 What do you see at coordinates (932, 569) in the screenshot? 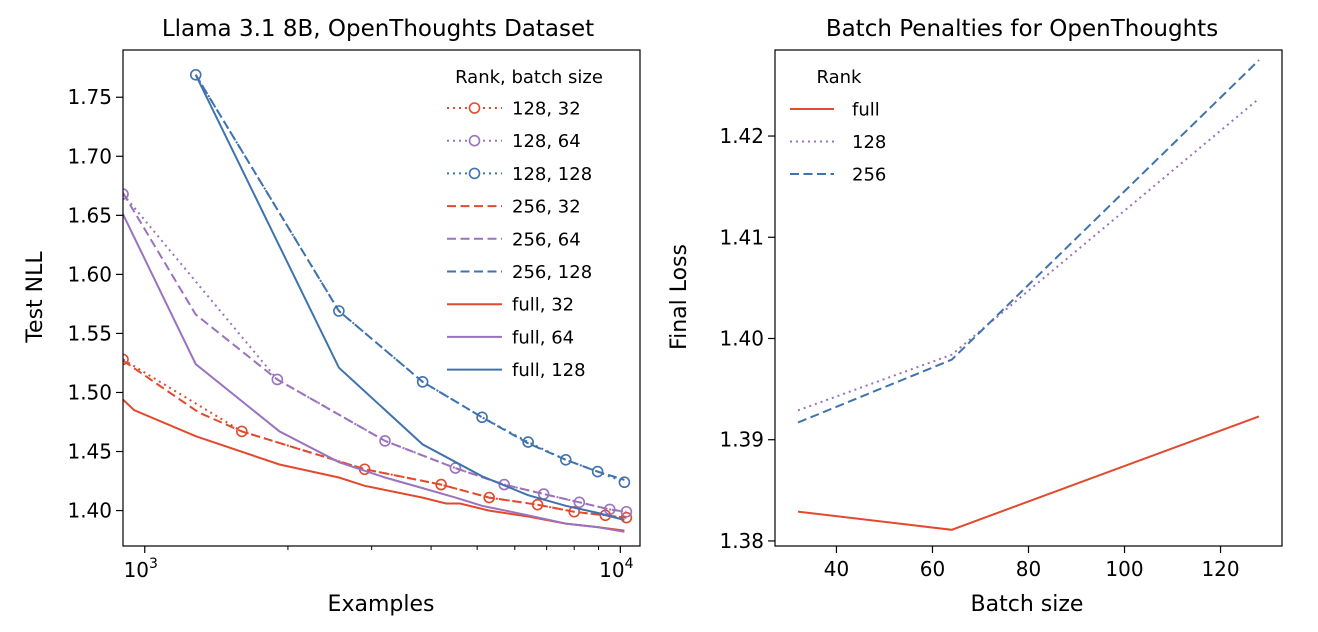
I see `x-tick-label: 60` at bounding box center [932, 569].